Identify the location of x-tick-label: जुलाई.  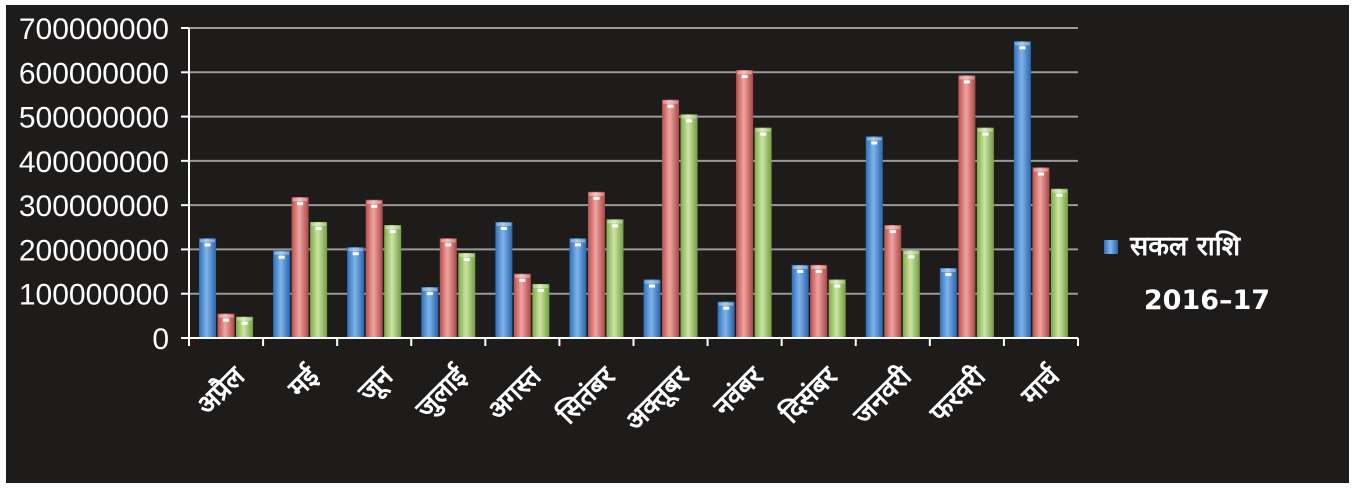
(441, 392).